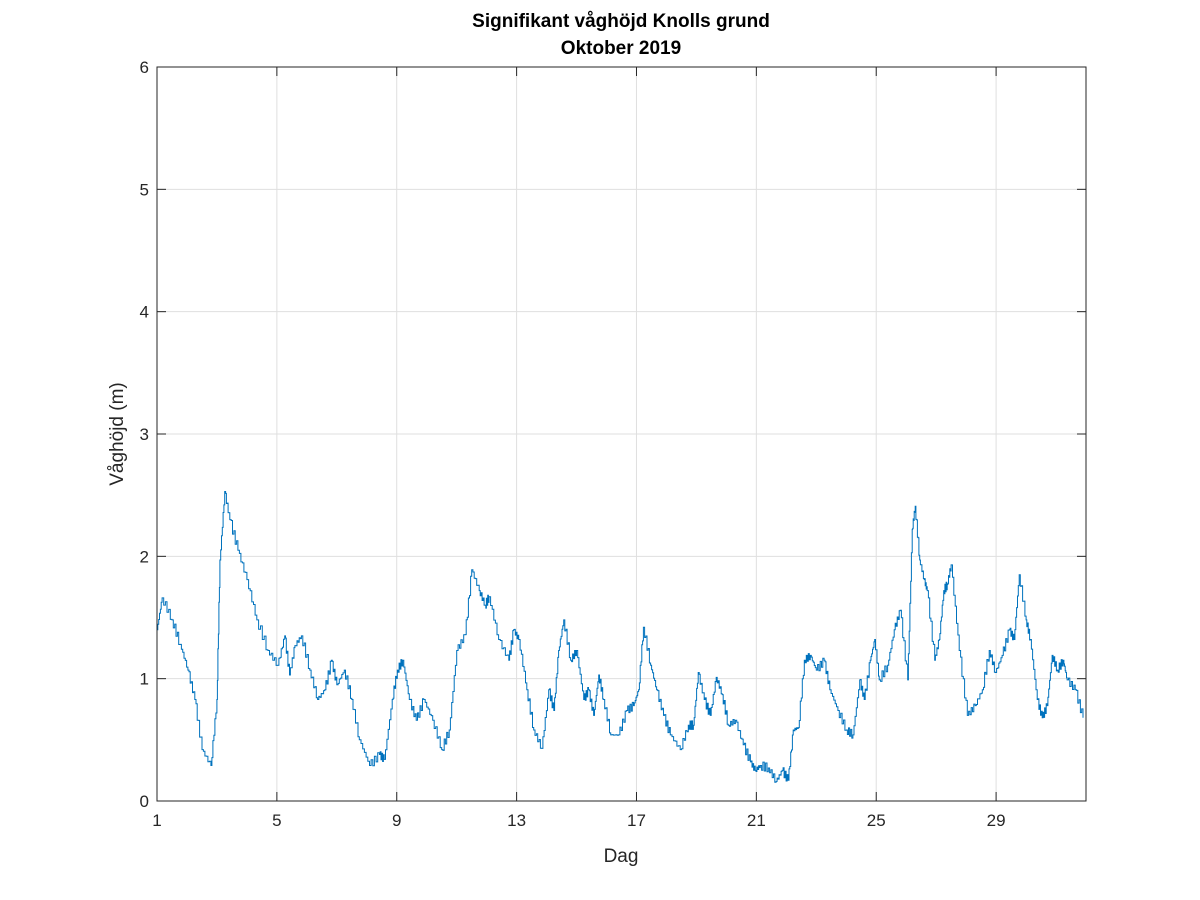  What do you see at coordinates (996, 820) in the screenshot?
I see `x-tick-label: 29` at bounding box center [996, 820].